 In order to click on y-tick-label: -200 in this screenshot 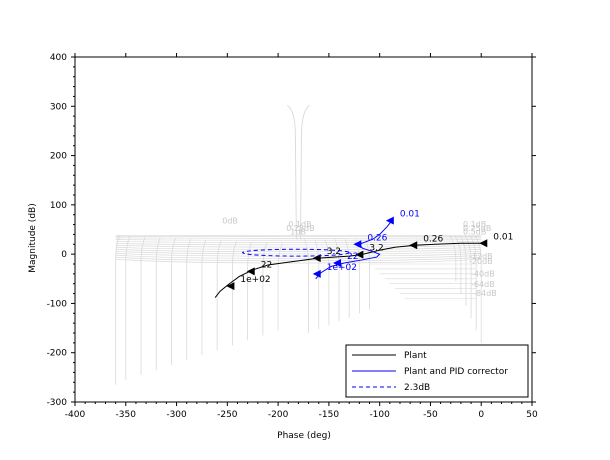, I will do `click(57, 354)`.